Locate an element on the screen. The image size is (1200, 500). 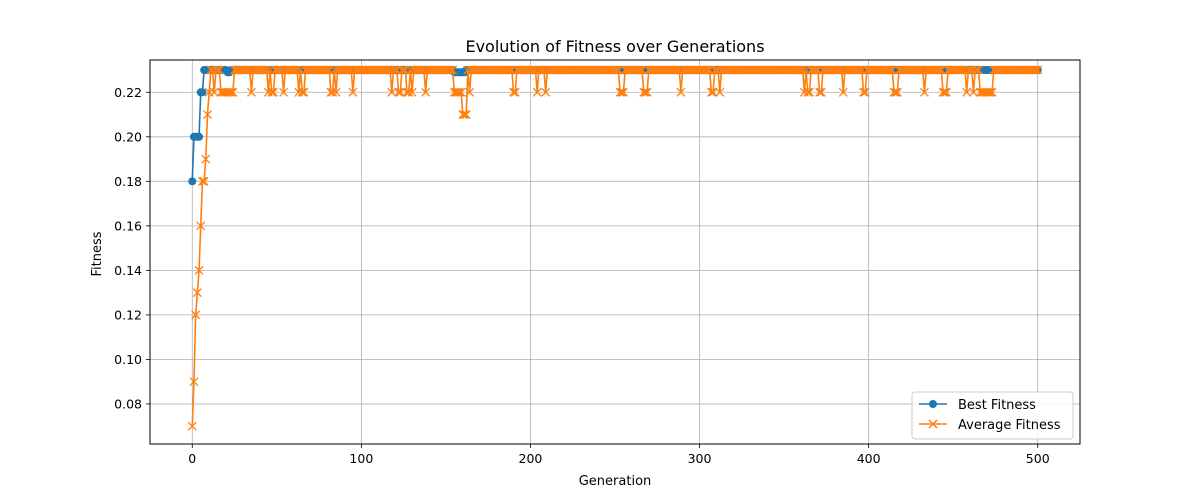
y-tick-label: 0.20 is located at coordinates (128, 136).